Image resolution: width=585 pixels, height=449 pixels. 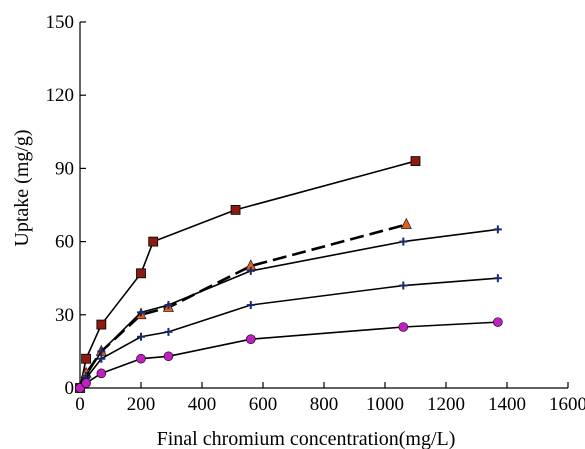 I want to click on x-tick-label: 600, so click(x=263, y=404).